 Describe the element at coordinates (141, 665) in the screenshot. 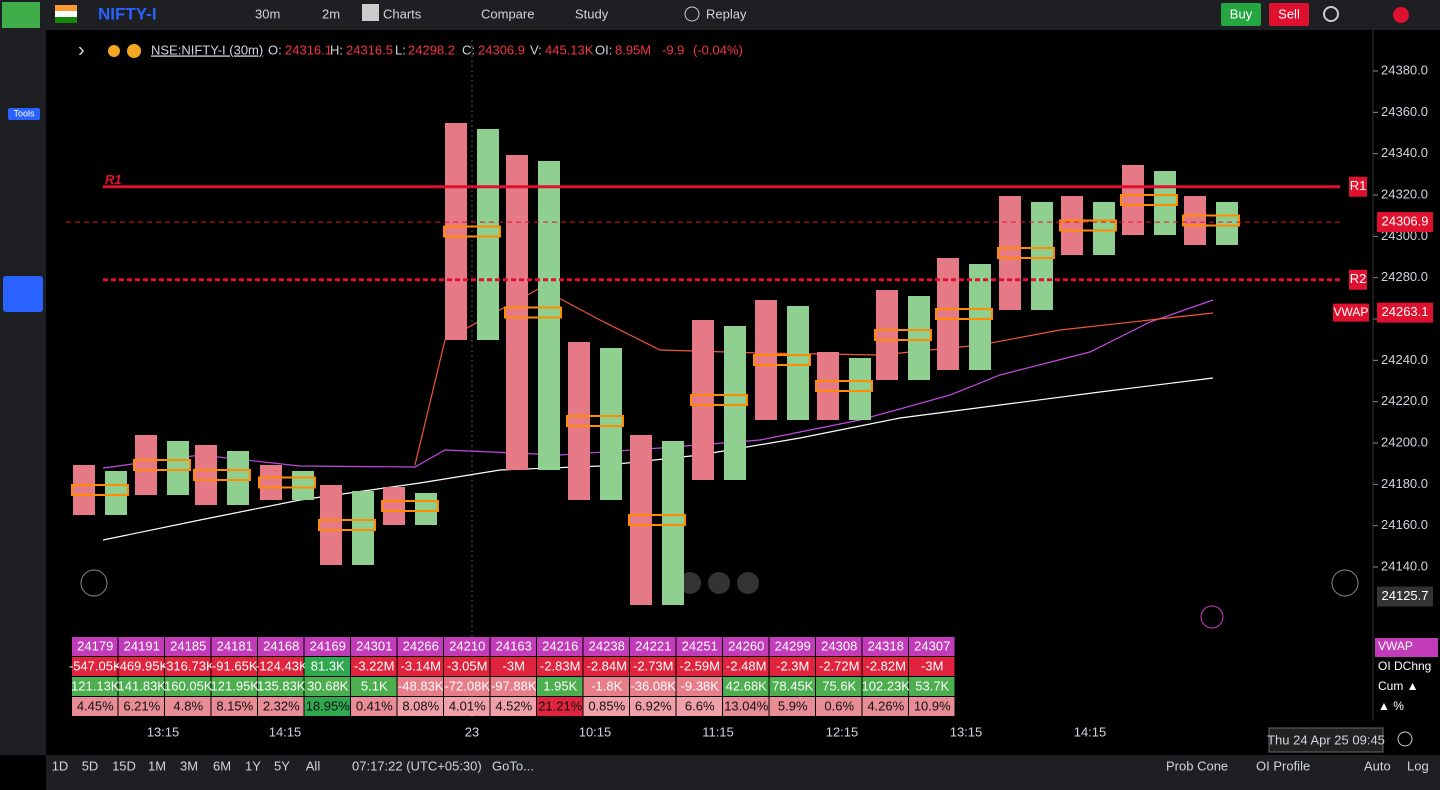

I see `table-value: -469.95K` at that location.